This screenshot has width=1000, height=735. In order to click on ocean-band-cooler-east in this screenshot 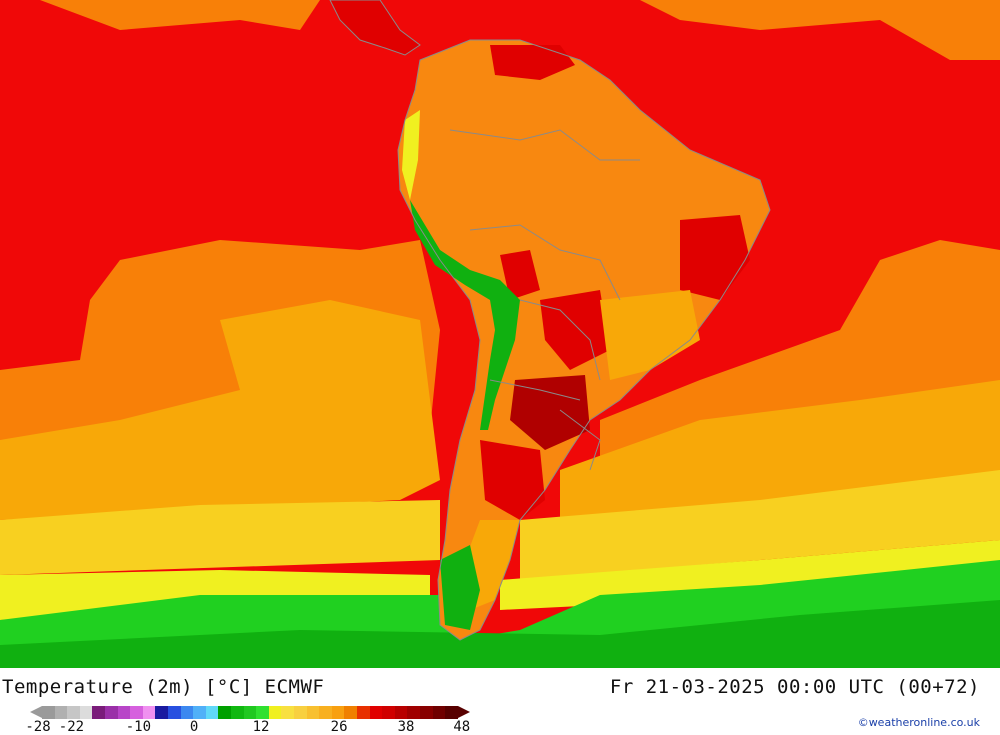, I will do `click(750, 575)`.